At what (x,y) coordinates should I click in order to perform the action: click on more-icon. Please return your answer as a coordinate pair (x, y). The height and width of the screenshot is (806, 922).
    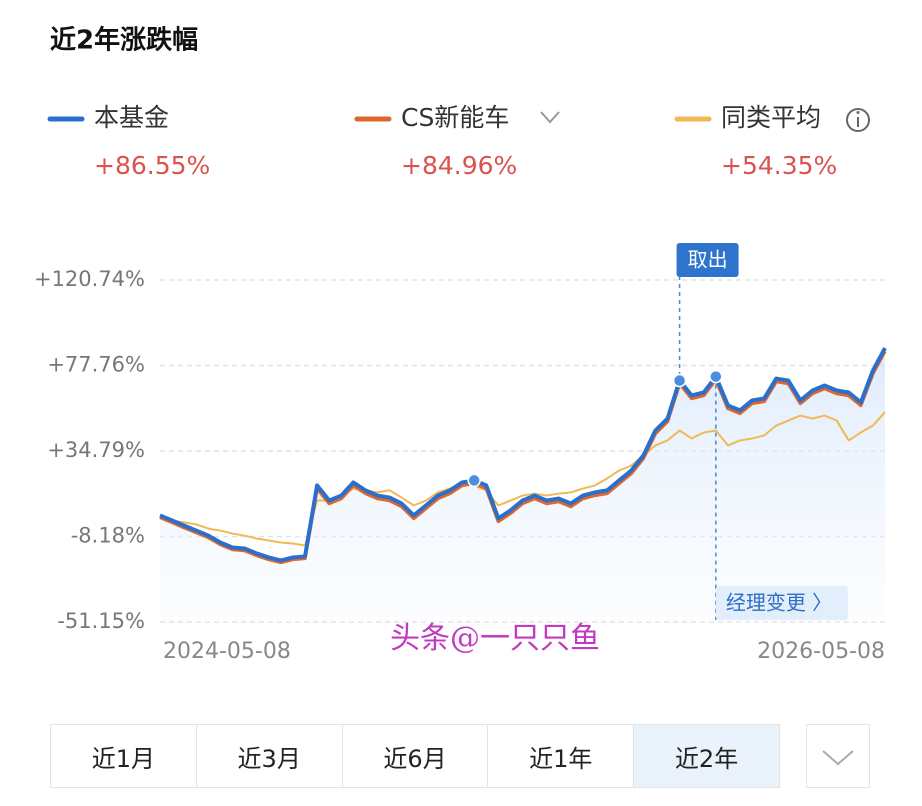
    Looking at the image, I should click on (838, 758).